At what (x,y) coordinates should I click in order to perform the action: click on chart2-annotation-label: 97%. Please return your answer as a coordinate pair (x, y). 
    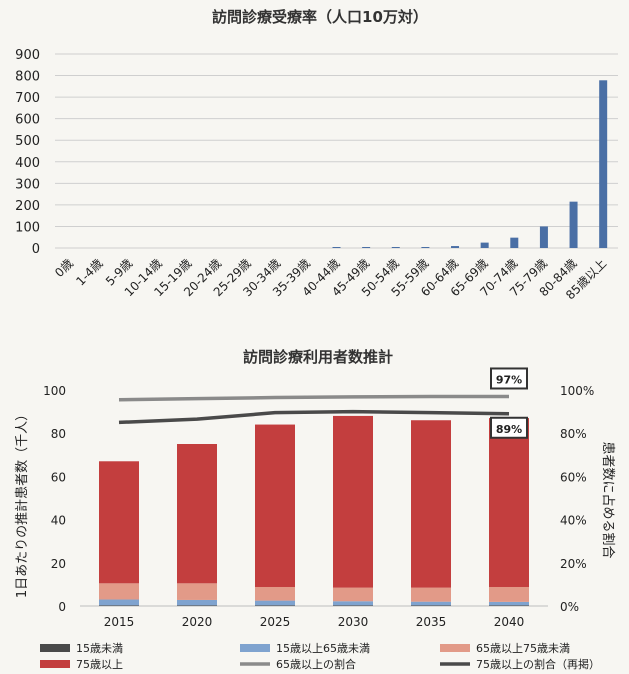
    Looking at the image, I should click on (509, 379).